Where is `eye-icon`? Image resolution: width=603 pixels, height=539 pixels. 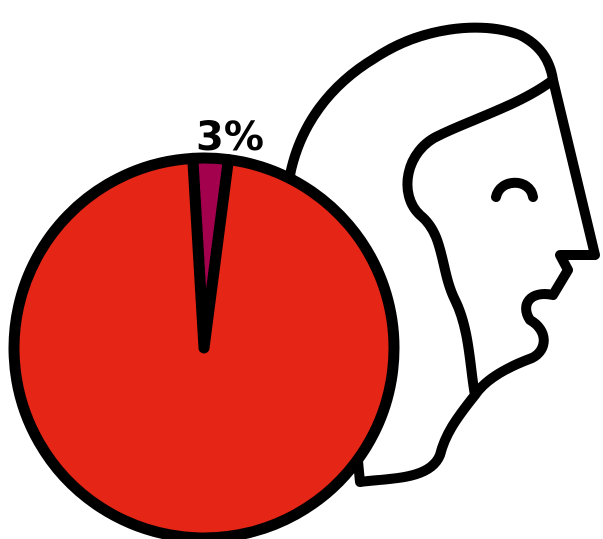
eye-icon is located at coordinates (514, 189).